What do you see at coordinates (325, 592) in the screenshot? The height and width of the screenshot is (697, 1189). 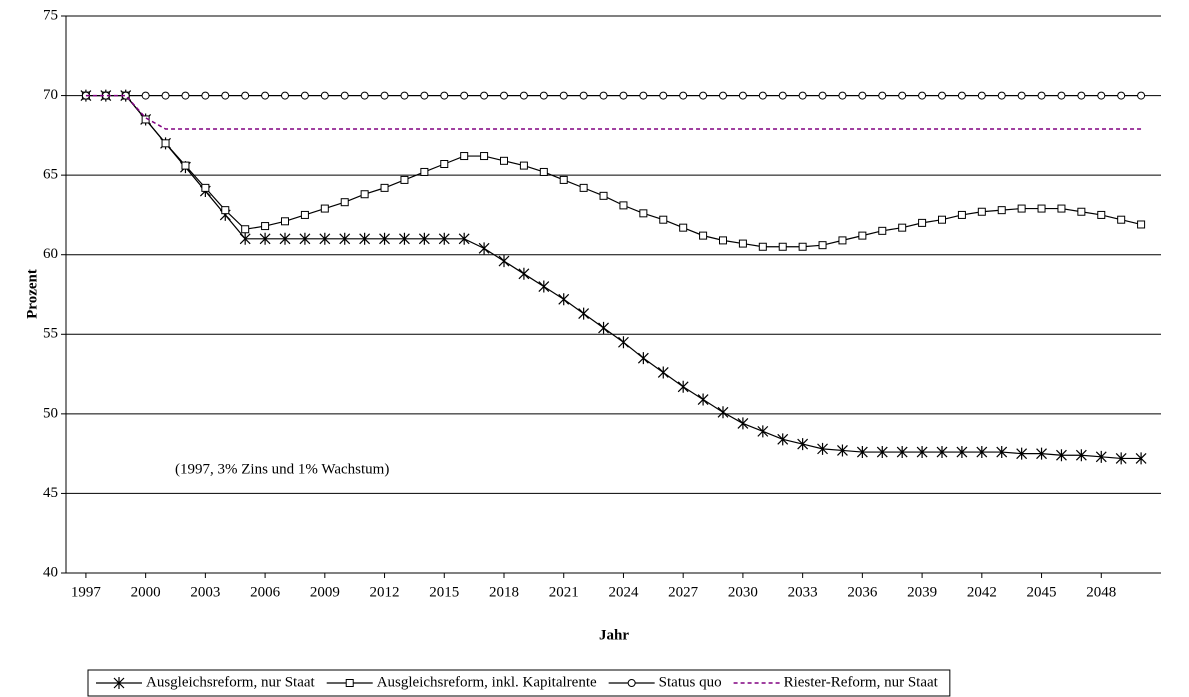 I see `x-tick-label: 2009` at bounding box center [325, 592].